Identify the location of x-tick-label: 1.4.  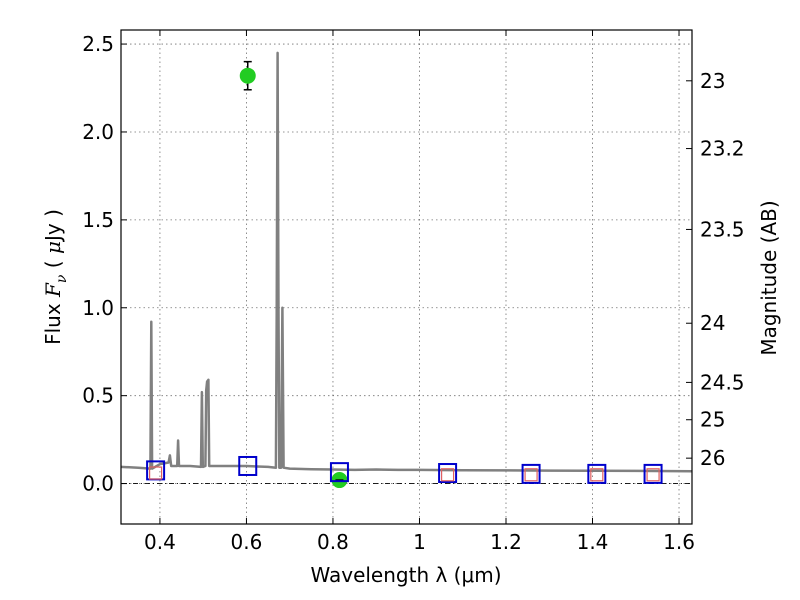
(593, 542).